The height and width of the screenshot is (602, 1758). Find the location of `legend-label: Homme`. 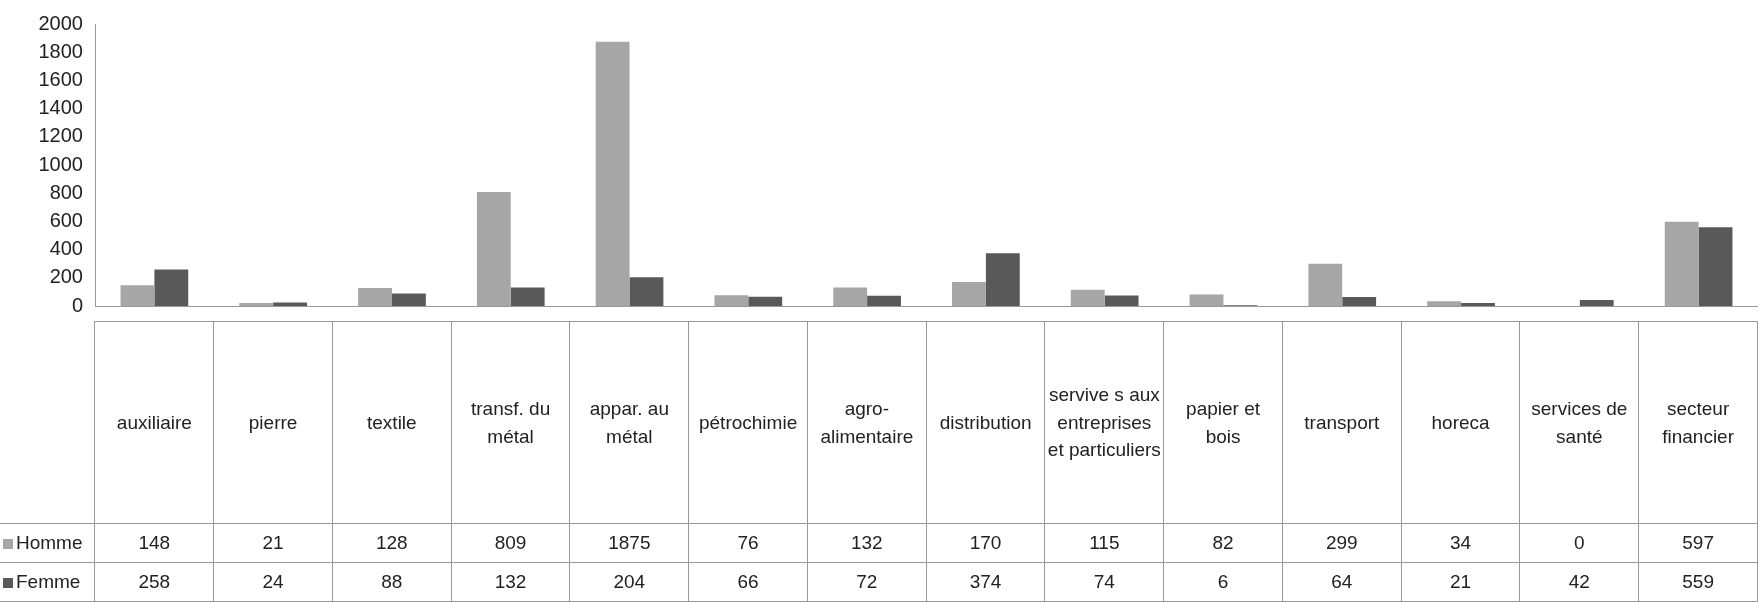

legend-label: Homme is located at coordinates (49, 543).